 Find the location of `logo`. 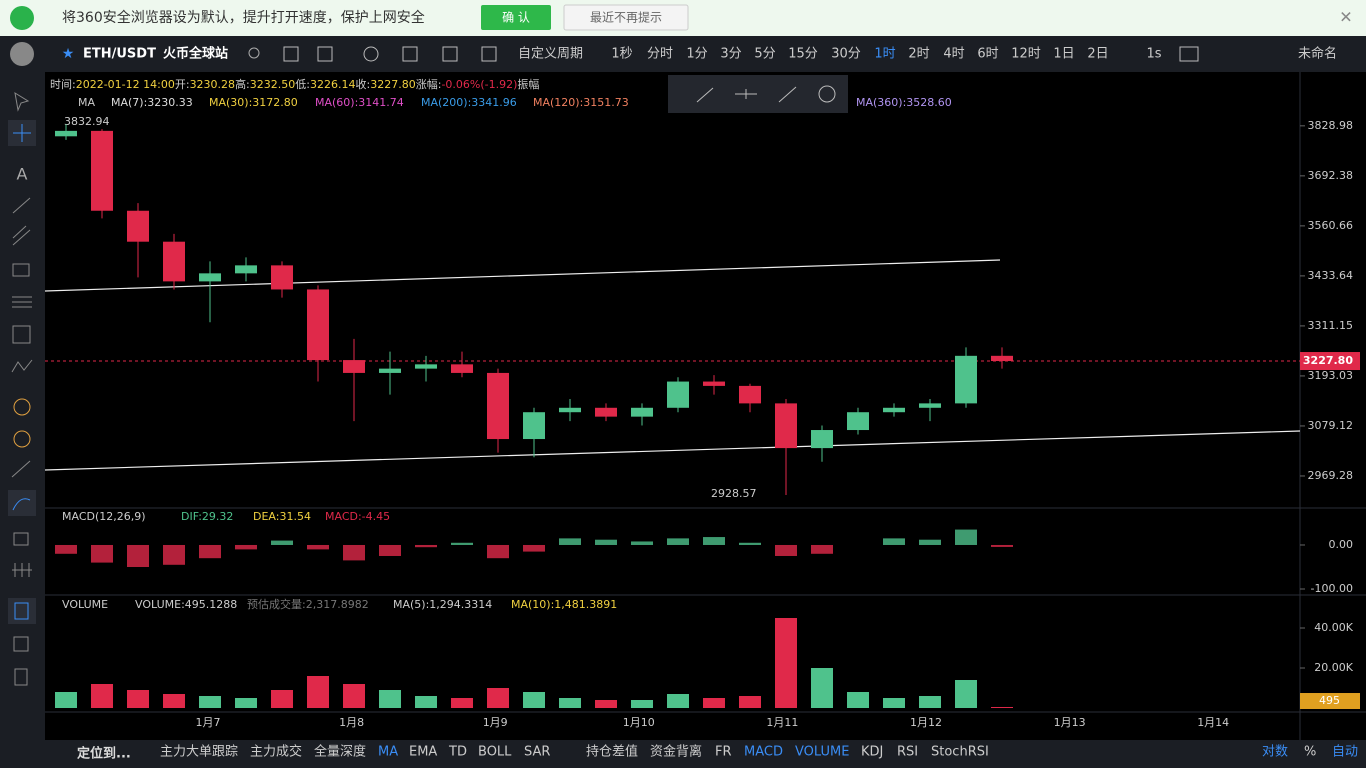

logo is located at coordinates (22, 54).